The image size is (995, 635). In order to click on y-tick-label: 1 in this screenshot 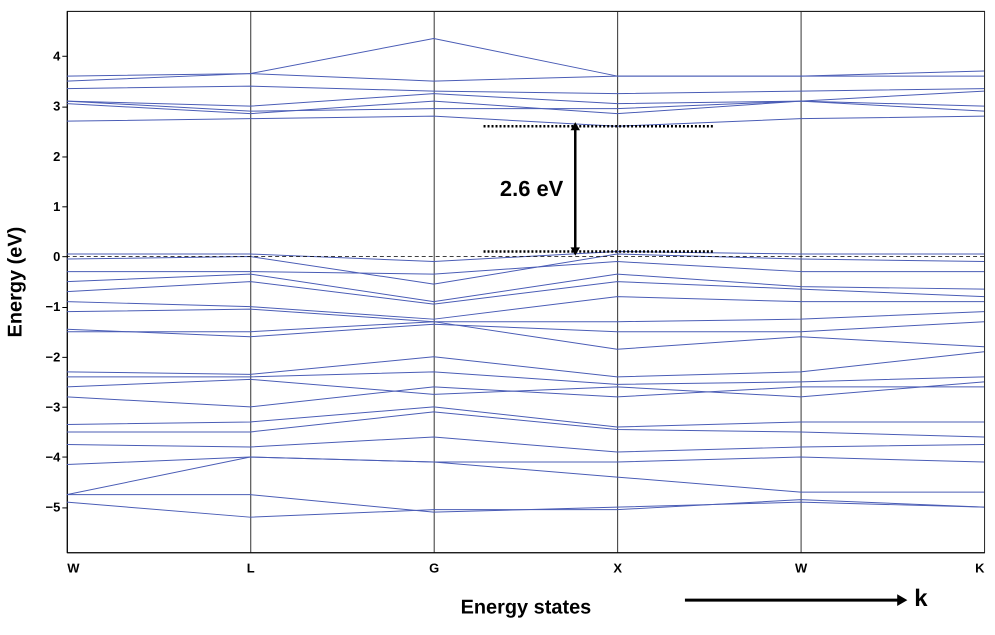, I will do `click(56, 206)`.